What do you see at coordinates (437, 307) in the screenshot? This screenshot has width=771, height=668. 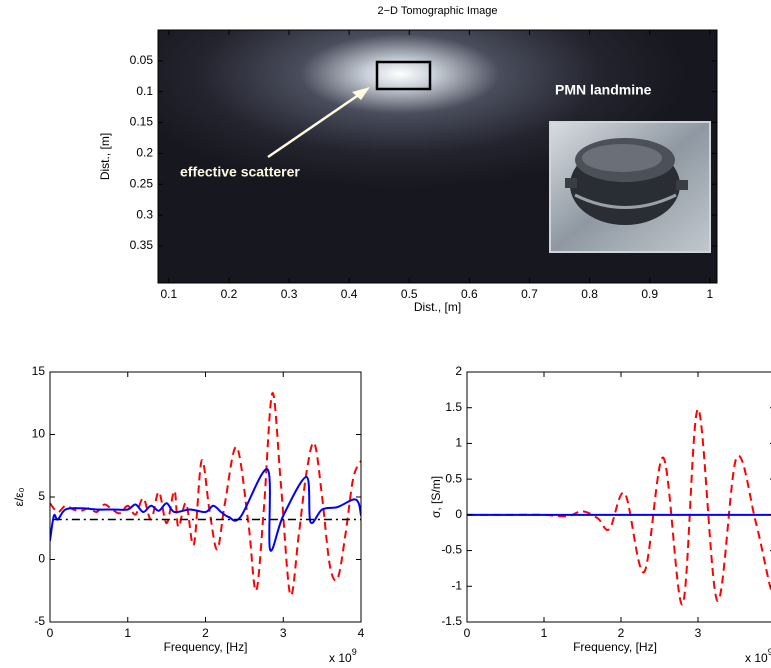 I see `x-axis-label: Dist., [m]` at bounding box center [437, 307].